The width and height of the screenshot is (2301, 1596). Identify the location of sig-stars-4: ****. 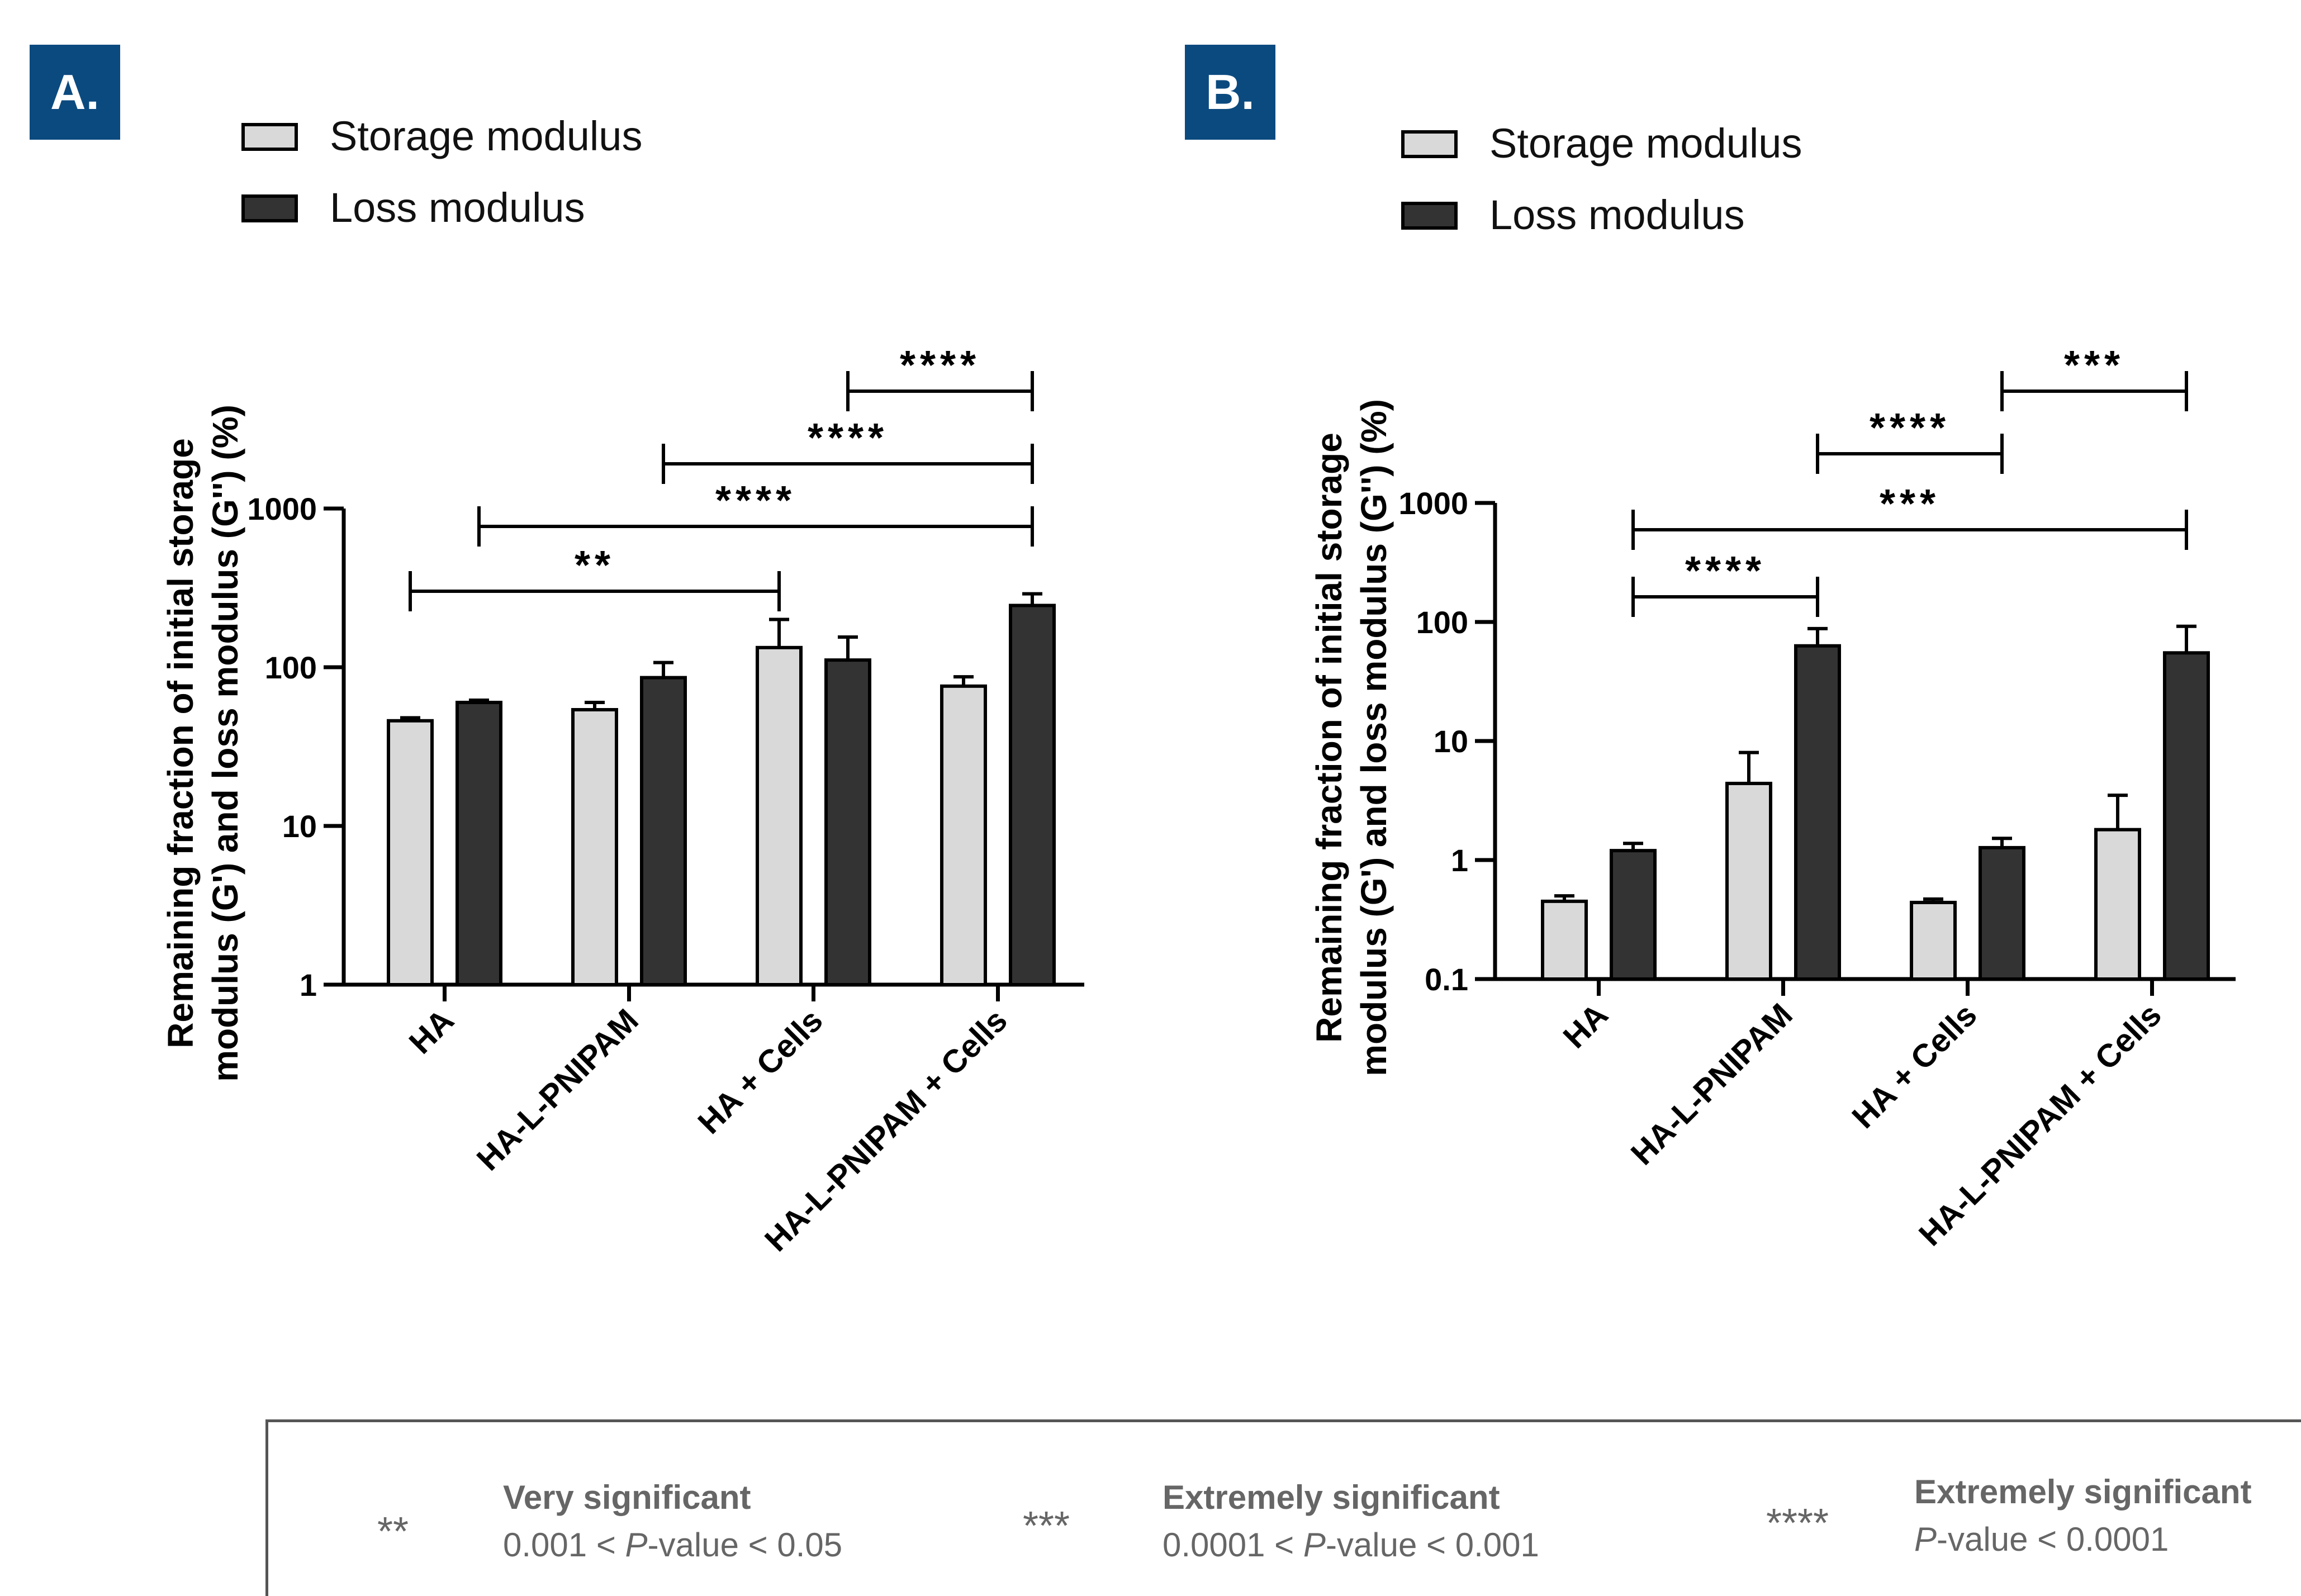
(1797, 1523).